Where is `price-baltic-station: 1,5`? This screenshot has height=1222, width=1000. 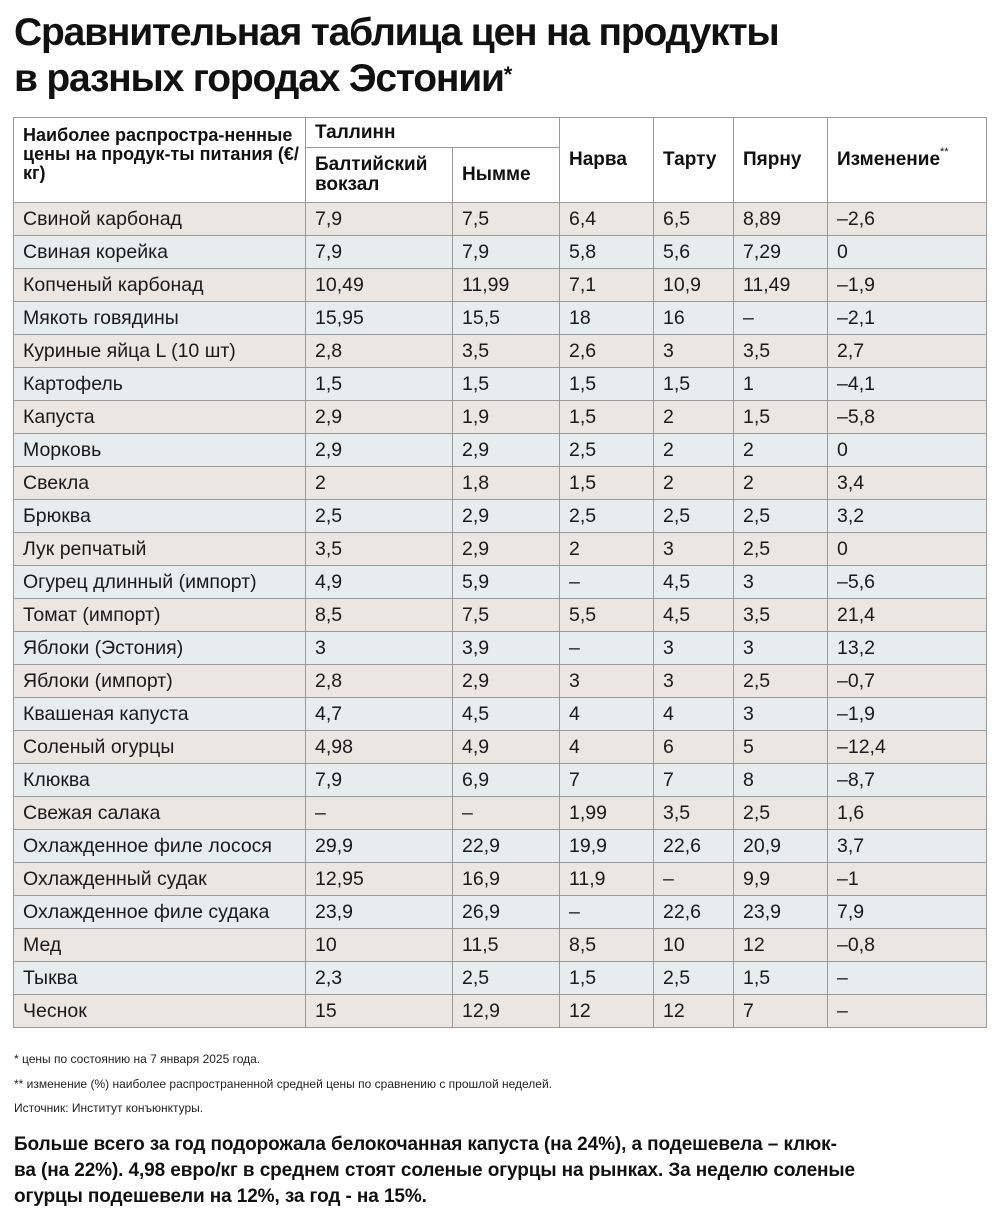 price-baltic-station: 1,5 is located at coordinates (379, 384).